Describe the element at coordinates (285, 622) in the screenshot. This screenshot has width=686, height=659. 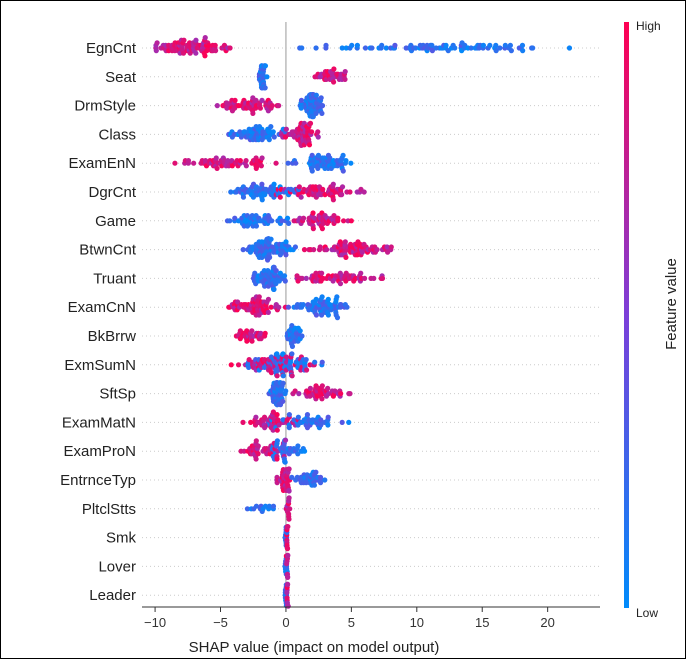
I see `x-tick-label: 0` at that location.